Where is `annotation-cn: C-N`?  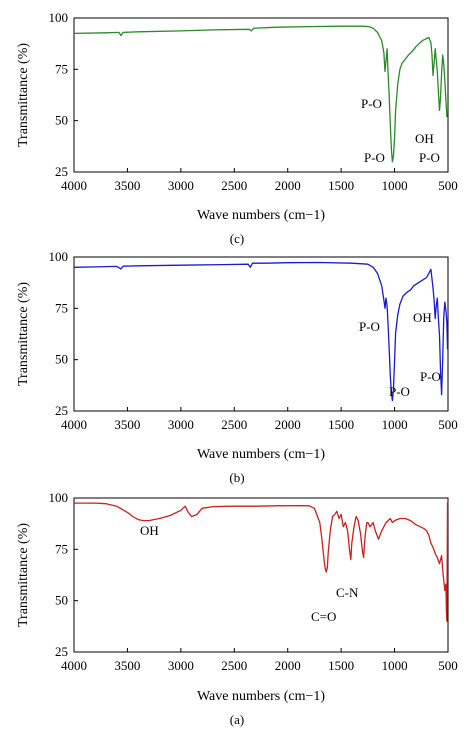
annotation-cn: C-N is located at coordinates (347, 592).